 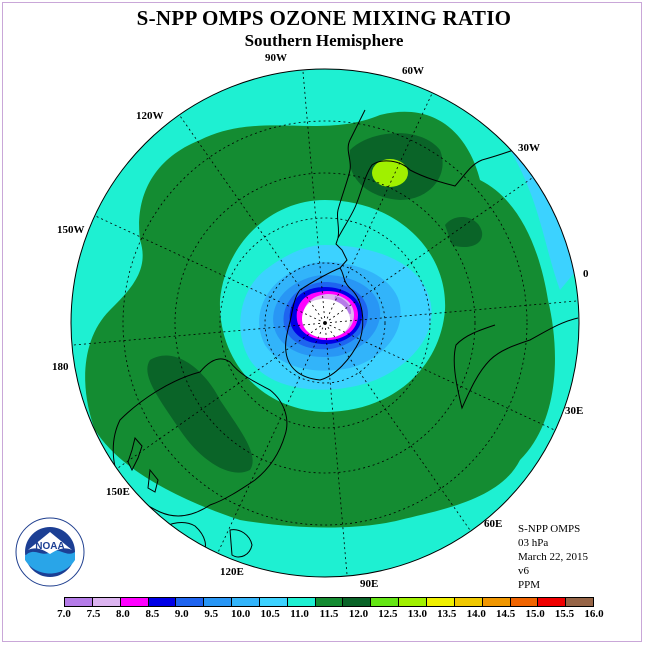 What do you see at coordinates (447, 614) in the screenshot?
I see `colorbar-tick-label: 13.5` at bounding box center [447, 614].